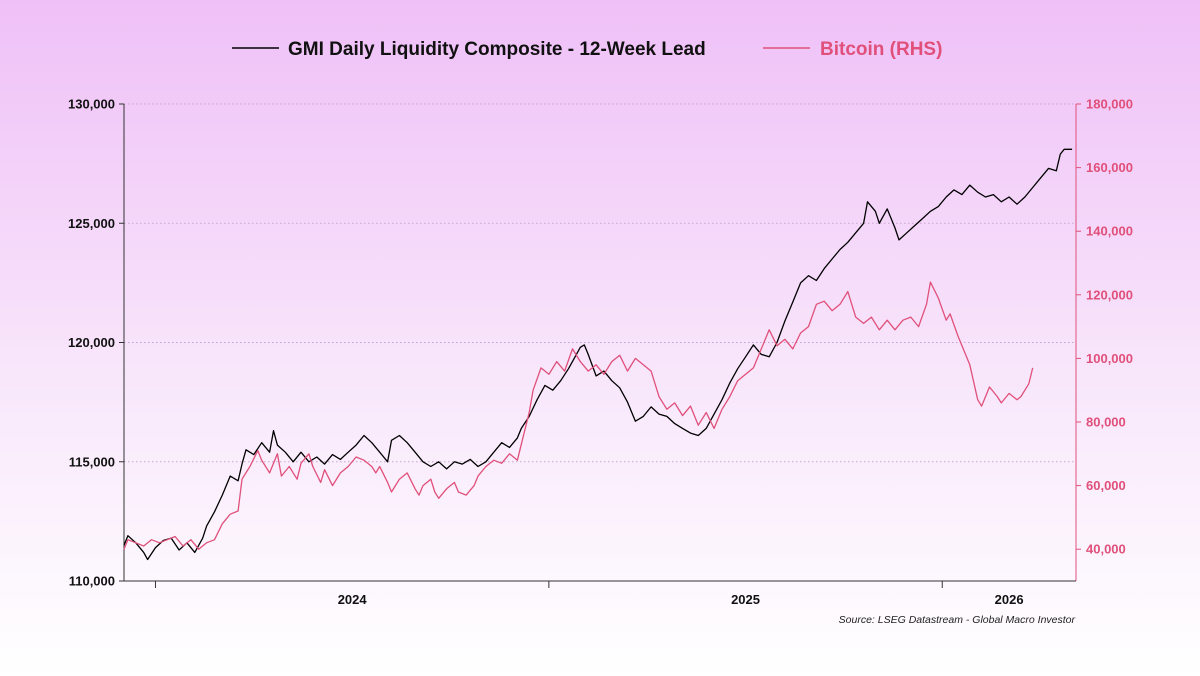 The width and height of the screenshot is (1200, 676). What do you see at coordinates (92, 581) in the screenshot?
I see `left-axis-tick-label: 110,000` at bounding box center [92, 581].